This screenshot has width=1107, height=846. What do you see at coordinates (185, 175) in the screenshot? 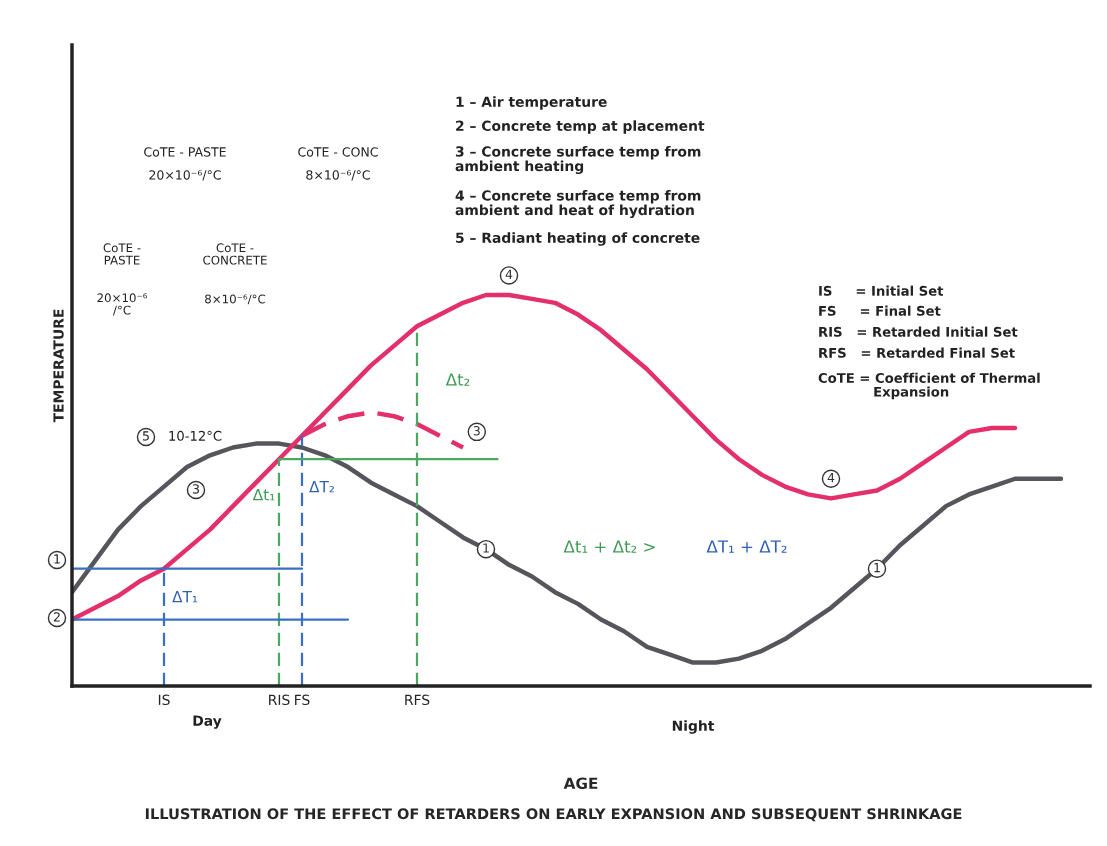
I see `text: 20×10⁻⁶/°C` at bounding box center [185, 175].